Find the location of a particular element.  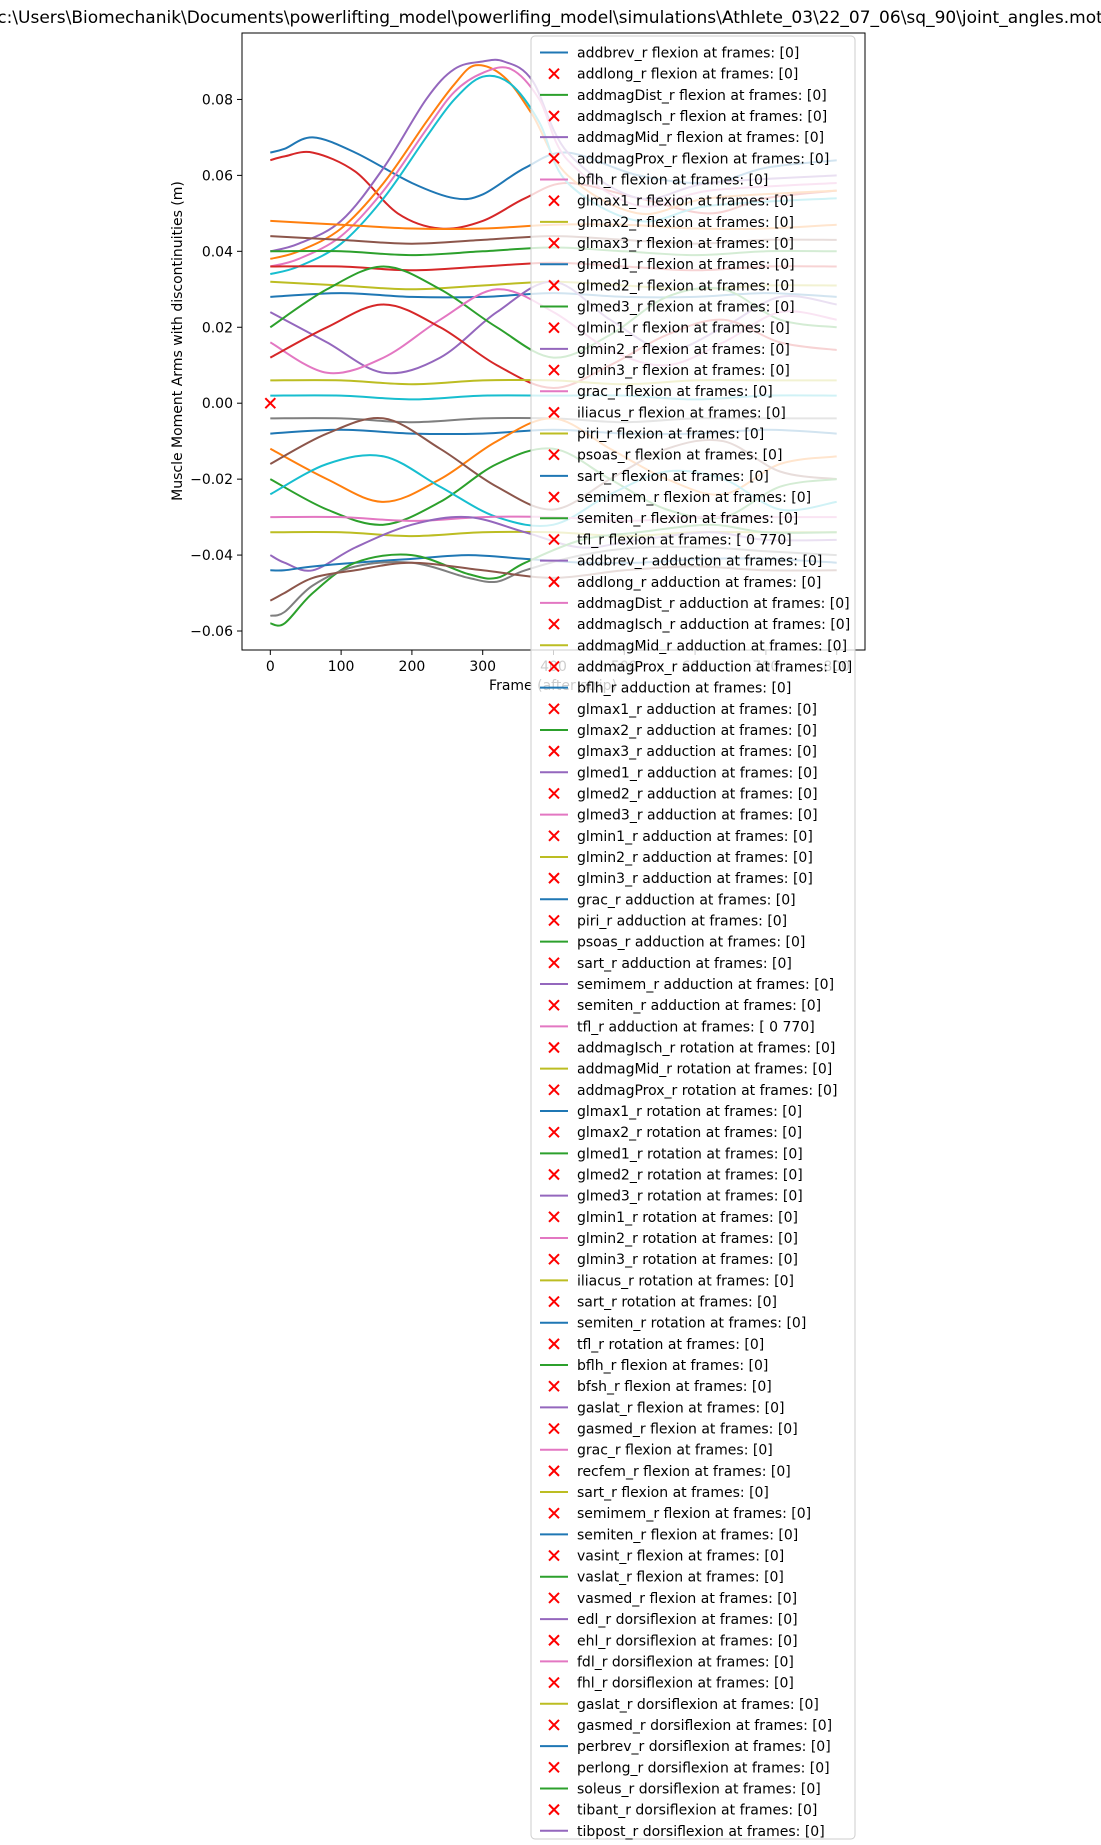

legend-label: iliacus_r rotation at frames: [0] is located at coordinates (685, 1281).